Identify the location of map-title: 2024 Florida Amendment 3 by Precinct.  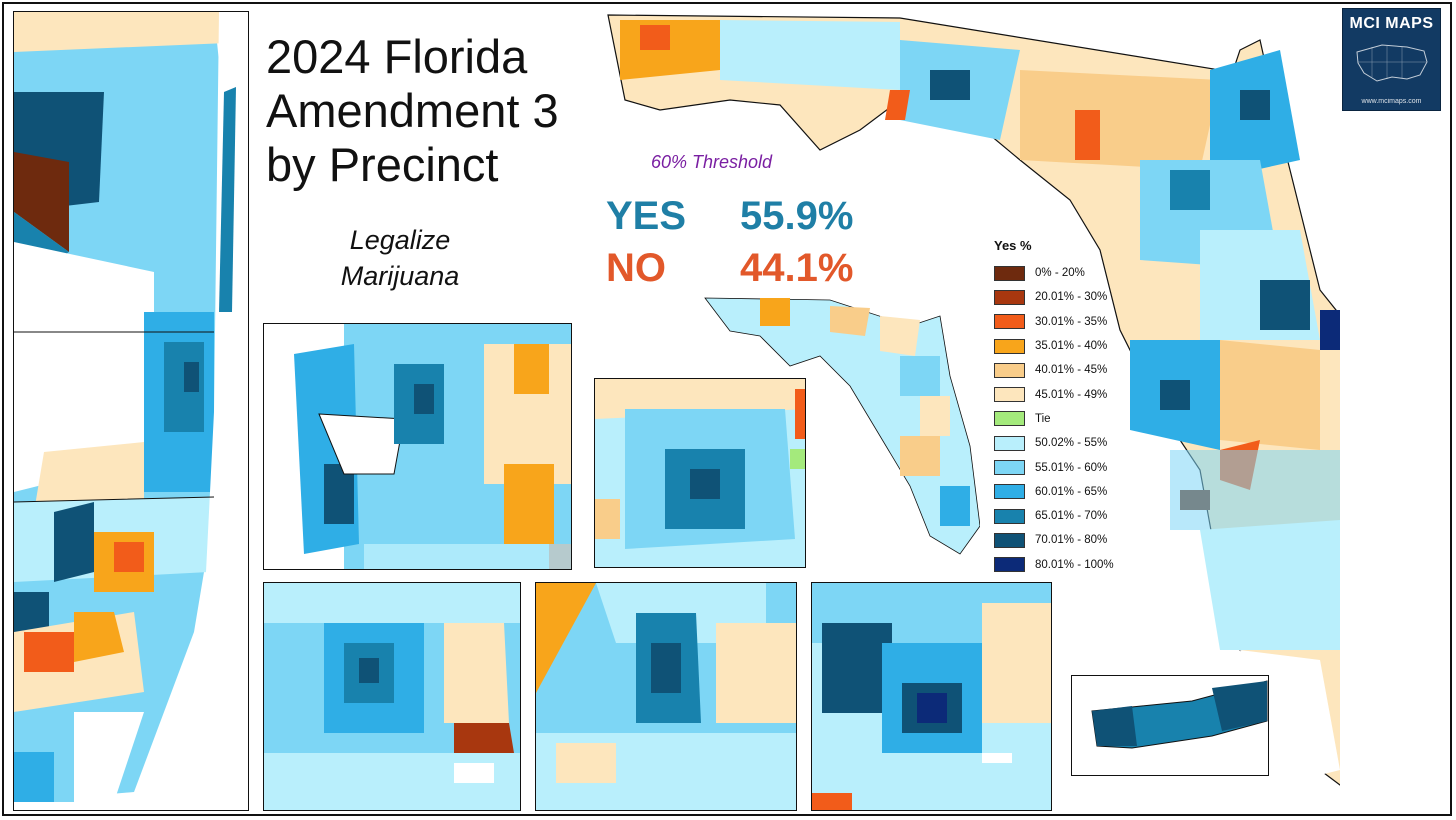
(412, 111).